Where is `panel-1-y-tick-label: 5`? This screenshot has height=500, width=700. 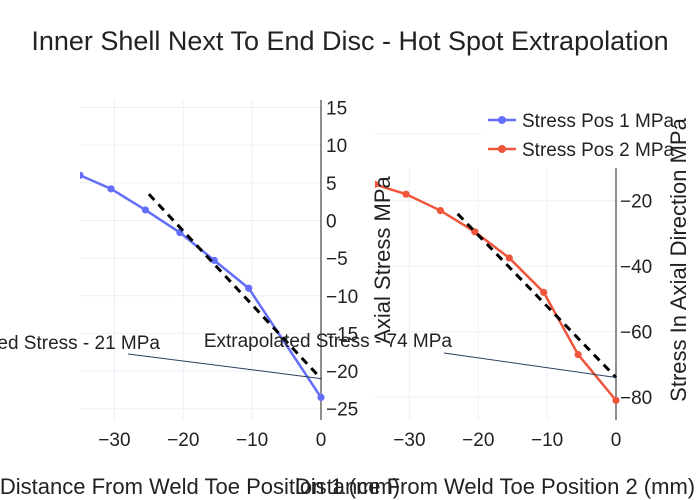
panel-1-y-tick-label: 5 is located at coordinates (331, 184).